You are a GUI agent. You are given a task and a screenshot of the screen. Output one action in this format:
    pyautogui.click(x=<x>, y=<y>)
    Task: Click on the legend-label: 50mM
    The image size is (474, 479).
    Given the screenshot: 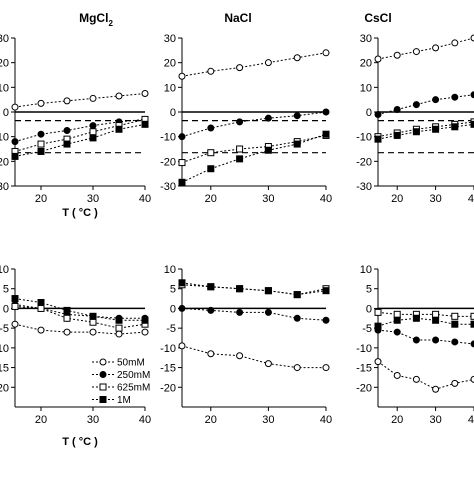 What is the action you would take?
    pyautogui.click(x=131, y=363)
    